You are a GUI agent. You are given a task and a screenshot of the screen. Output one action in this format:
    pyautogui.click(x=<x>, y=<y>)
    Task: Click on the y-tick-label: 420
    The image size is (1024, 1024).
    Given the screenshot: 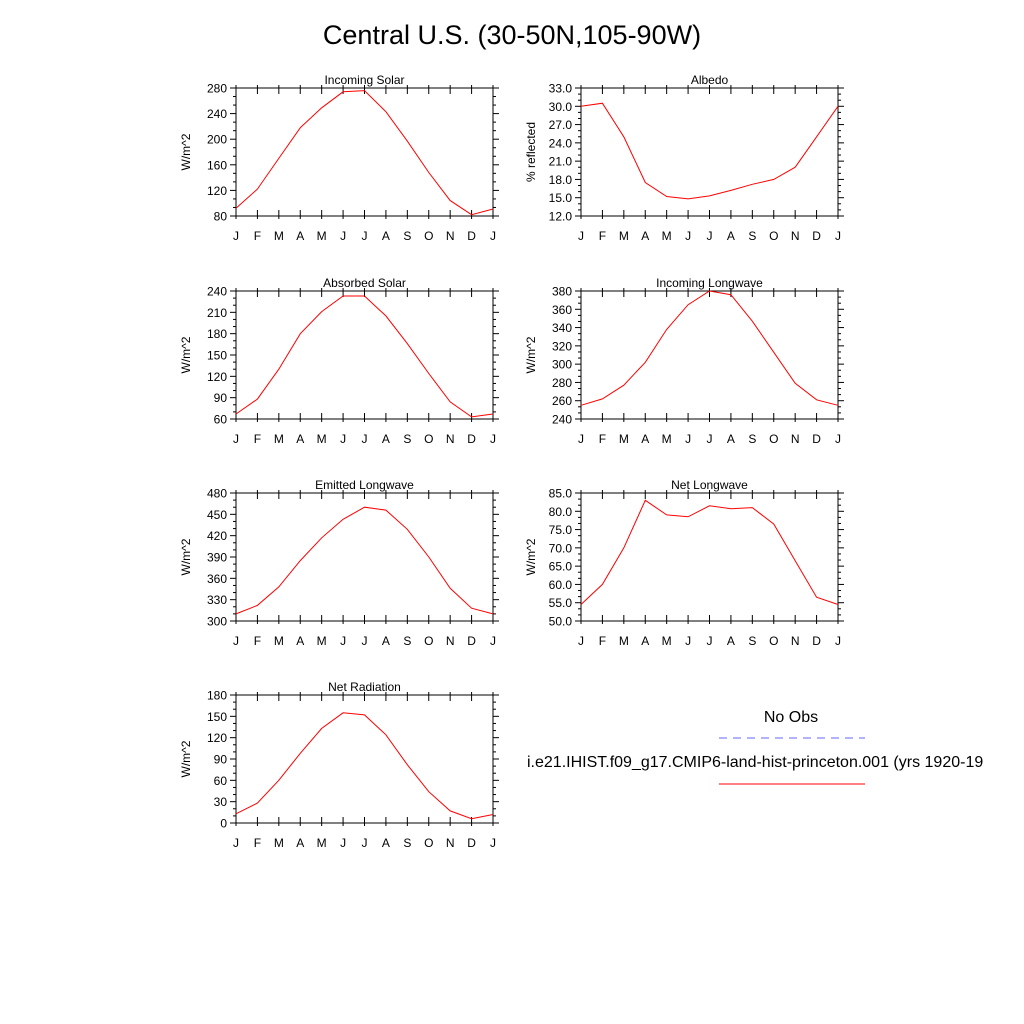 What is the action you would take?
    pyautogui.click(x=217, y=536)
    